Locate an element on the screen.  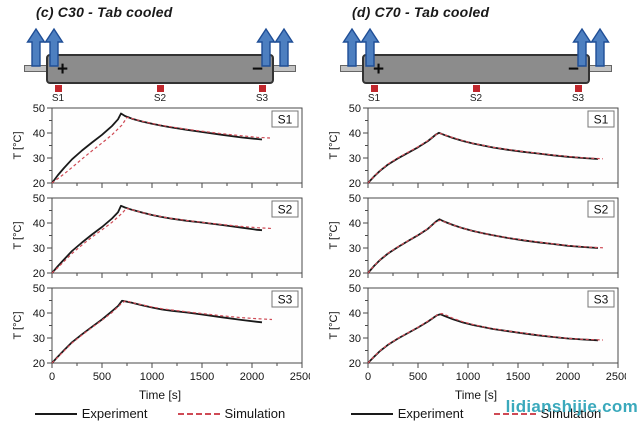
plot-c30-s1: 20 30 40 50 T [°C] S1 is located at coordinates (157, 146).